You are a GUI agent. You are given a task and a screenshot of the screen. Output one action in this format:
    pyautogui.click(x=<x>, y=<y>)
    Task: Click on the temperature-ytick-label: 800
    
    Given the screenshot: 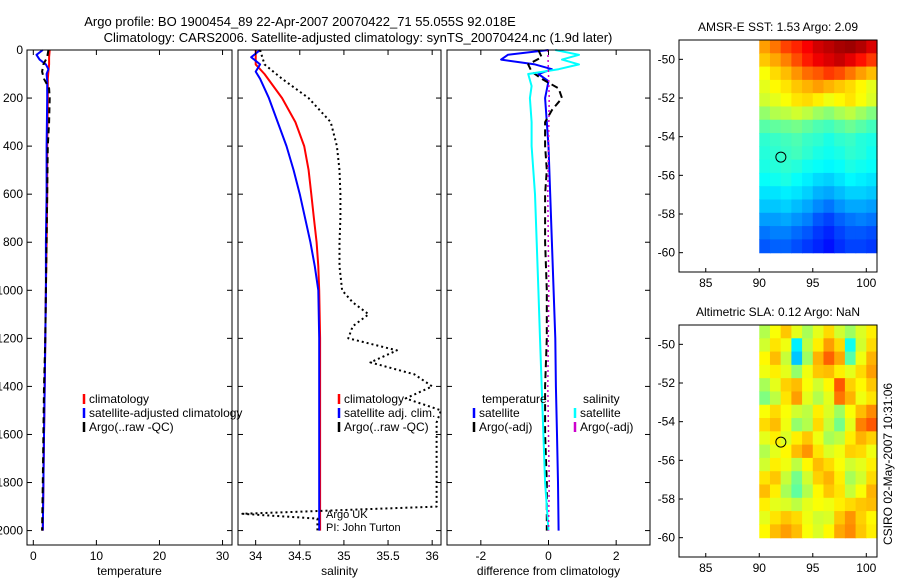 What is the action you would take?
    pyautogui.click(x=13, y=242)
    